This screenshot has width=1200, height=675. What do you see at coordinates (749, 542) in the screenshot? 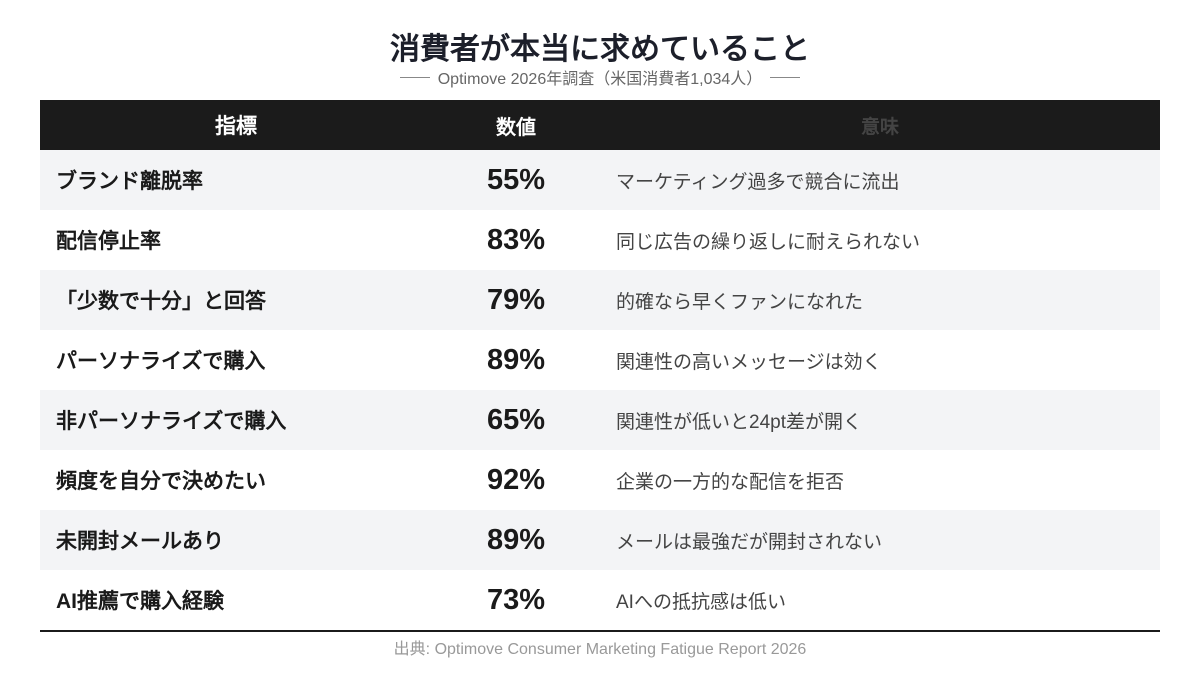
I see `meaning-cell: メールは最強だが開封されない` at bounding box center [749, 542].